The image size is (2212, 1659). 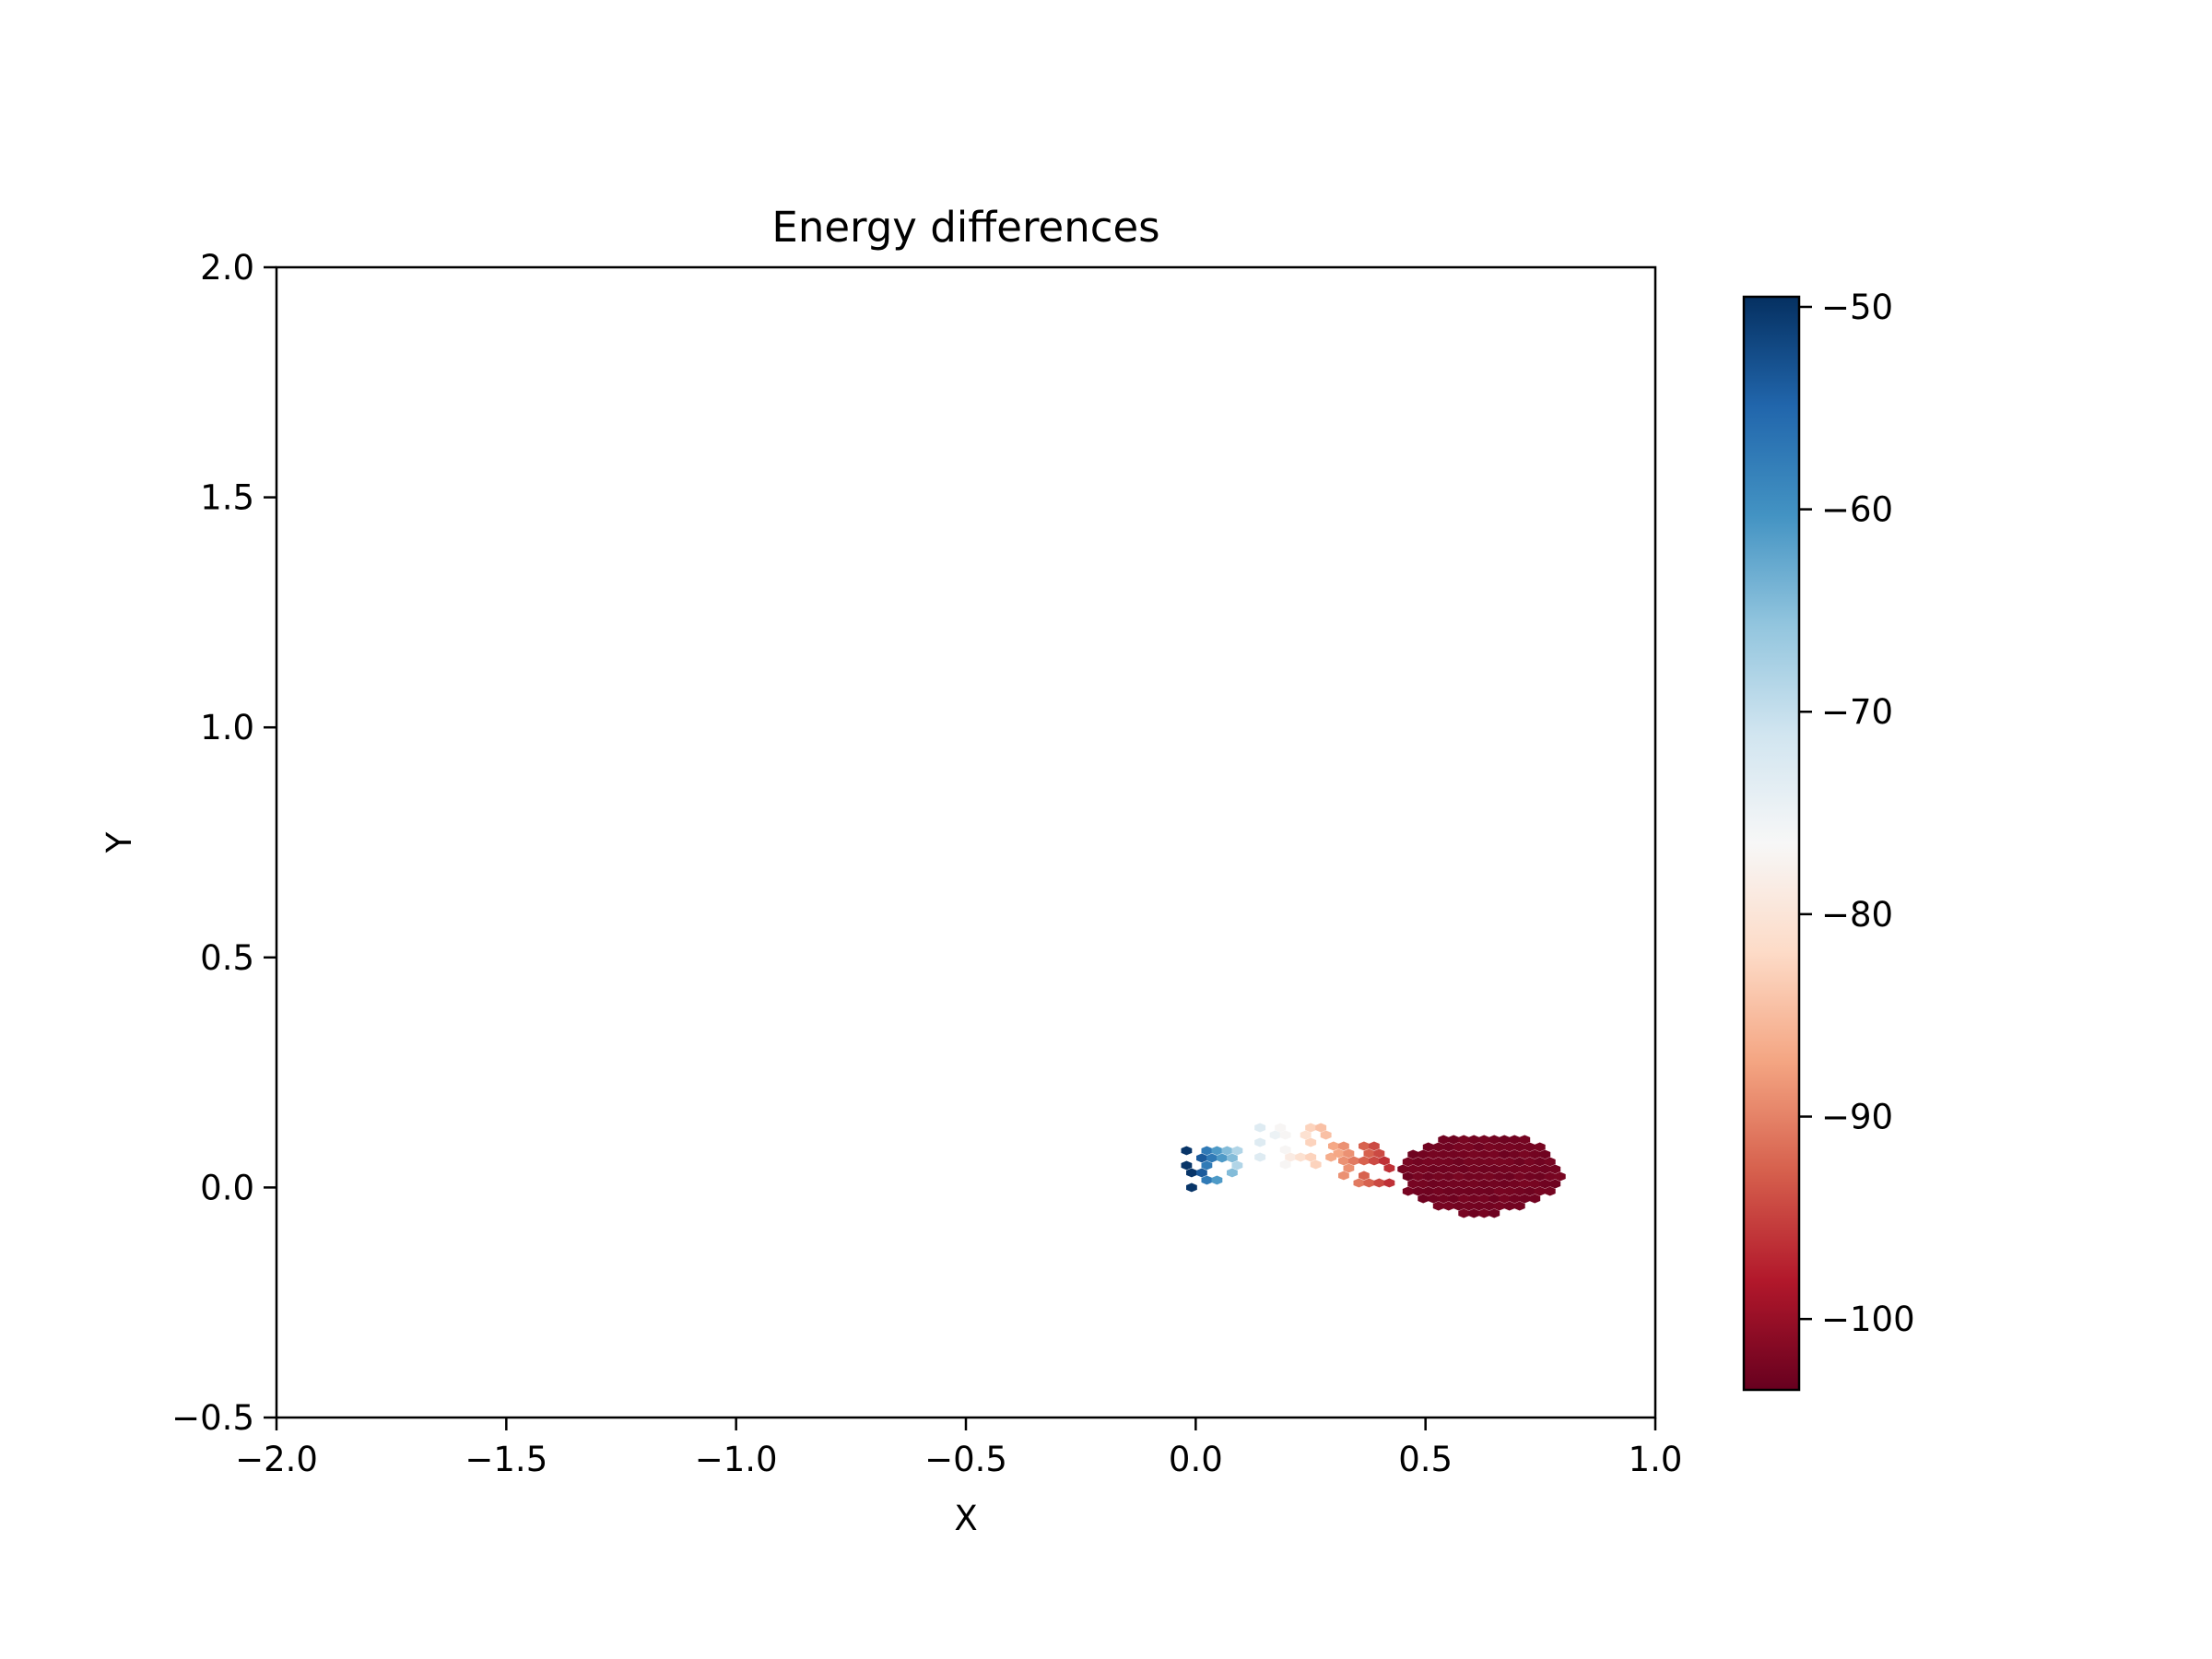 I want to click on colorbar-tick-label: −50, so click(x=1857, y=307).